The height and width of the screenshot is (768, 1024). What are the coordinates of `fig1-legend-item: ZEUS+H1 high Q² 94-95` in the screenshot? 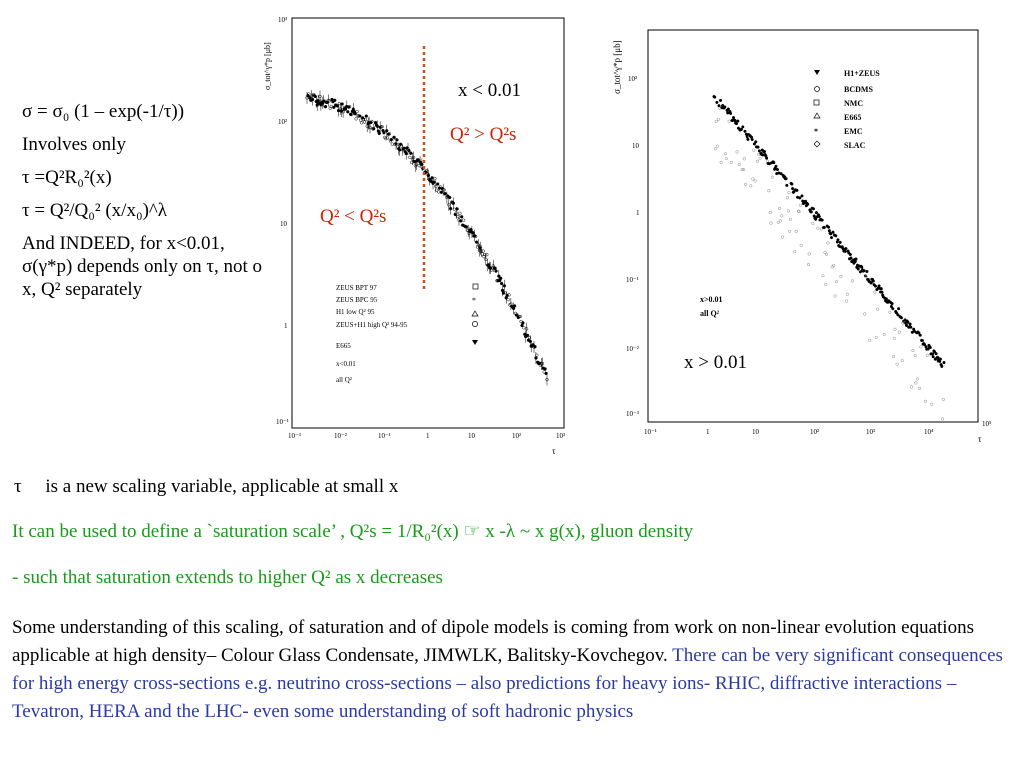 It's located at (372, 325).